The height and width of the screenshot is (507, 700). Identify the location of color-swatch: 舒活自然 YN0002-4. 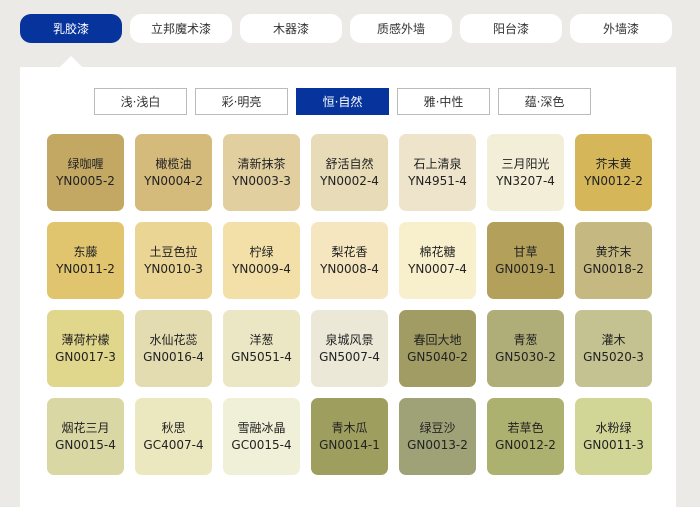
(349, 172).